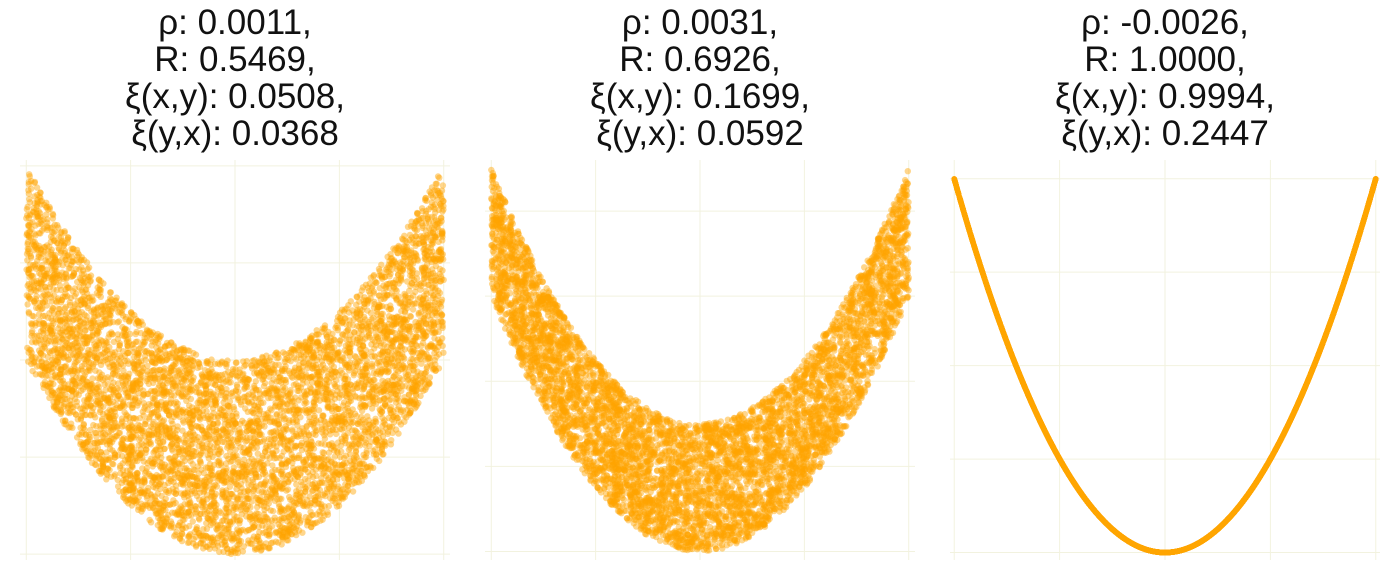  What do you see at coordinates (235, 96) in the screenshot?
I see `panel-1-title-xi-xy: ξ(x,y): 0.0508,` at bounding box center [235, 96].